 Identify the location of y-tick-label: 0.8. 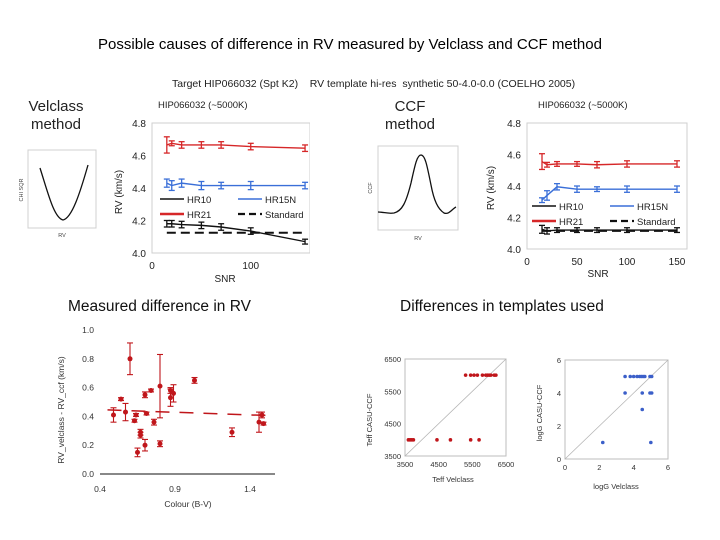
(88, 359).